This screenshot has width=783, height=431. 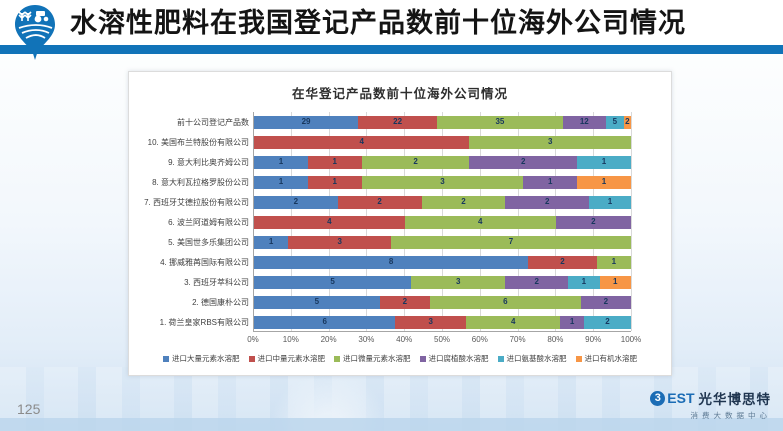 What do you see at coordinates (196, 202) in the screenshot?
I see `bar-row-label: 7. 西班牙艾德拉股份有限公司` at bounding box center [196, 202].